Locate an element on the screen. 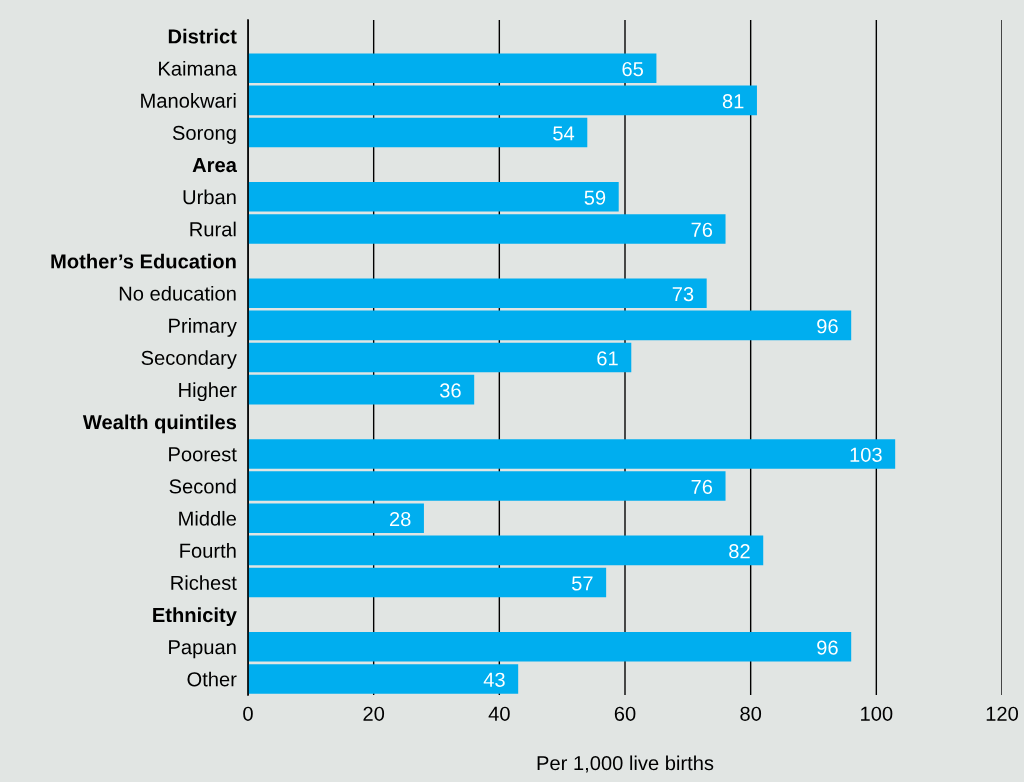 This screenshot has height=782, width=1024. data-label: 65 is located at coordinates (633, 69).